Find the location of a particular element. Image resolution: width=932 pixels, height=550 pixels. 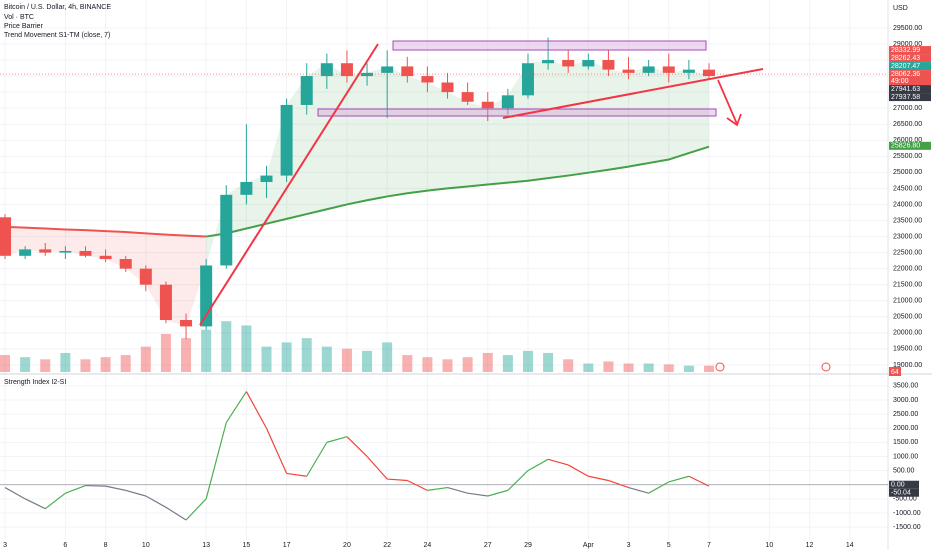

x-tick-label: 10 is located at coordinates (146, 545).